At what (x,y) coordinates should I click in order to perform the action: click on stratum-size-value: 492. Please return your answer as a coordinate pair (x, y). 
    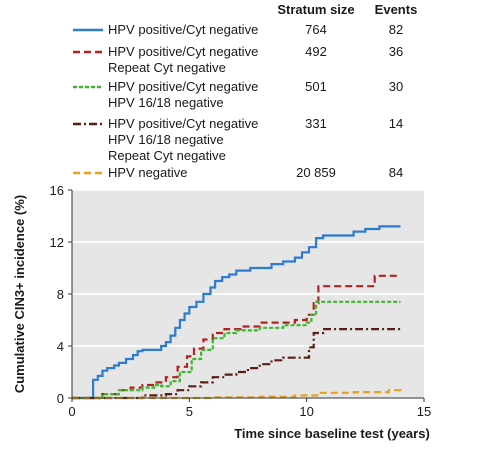
    Looking at the image, I should click on (316, 51).